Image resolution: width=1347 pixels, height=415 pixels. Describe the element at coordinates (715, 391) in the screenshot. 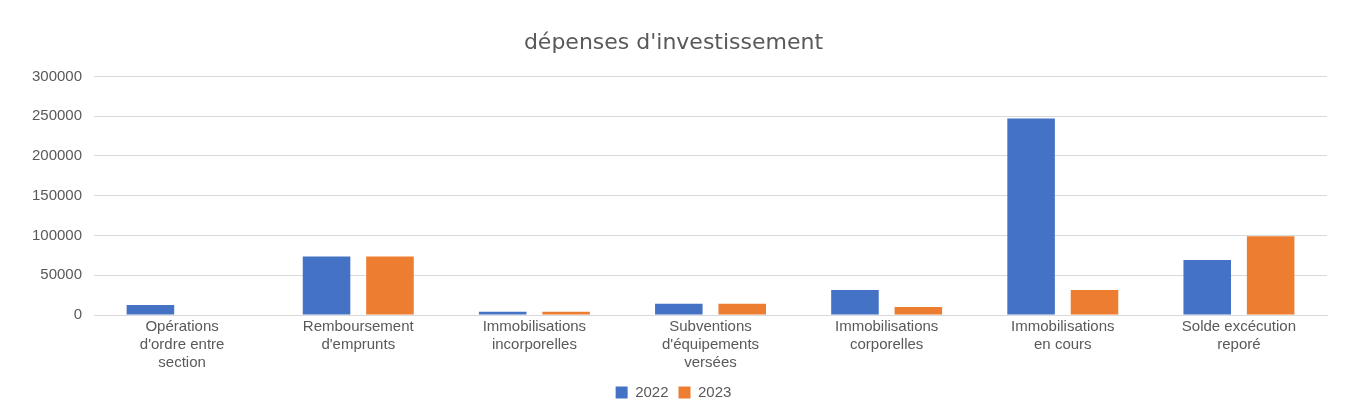

I see `legend-label: 2023` at that location.